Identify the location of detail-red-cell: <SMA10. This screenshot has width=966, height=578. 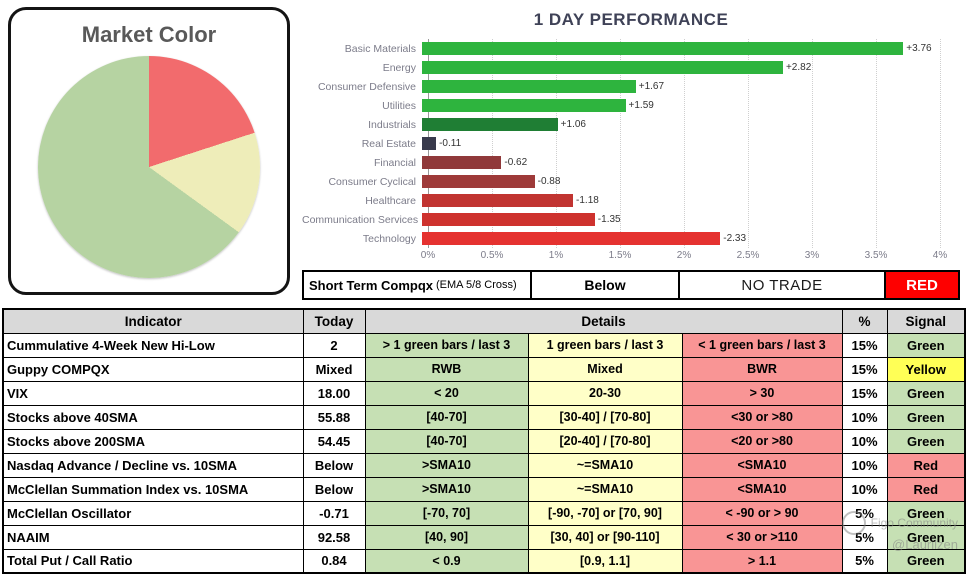
(762, 489).